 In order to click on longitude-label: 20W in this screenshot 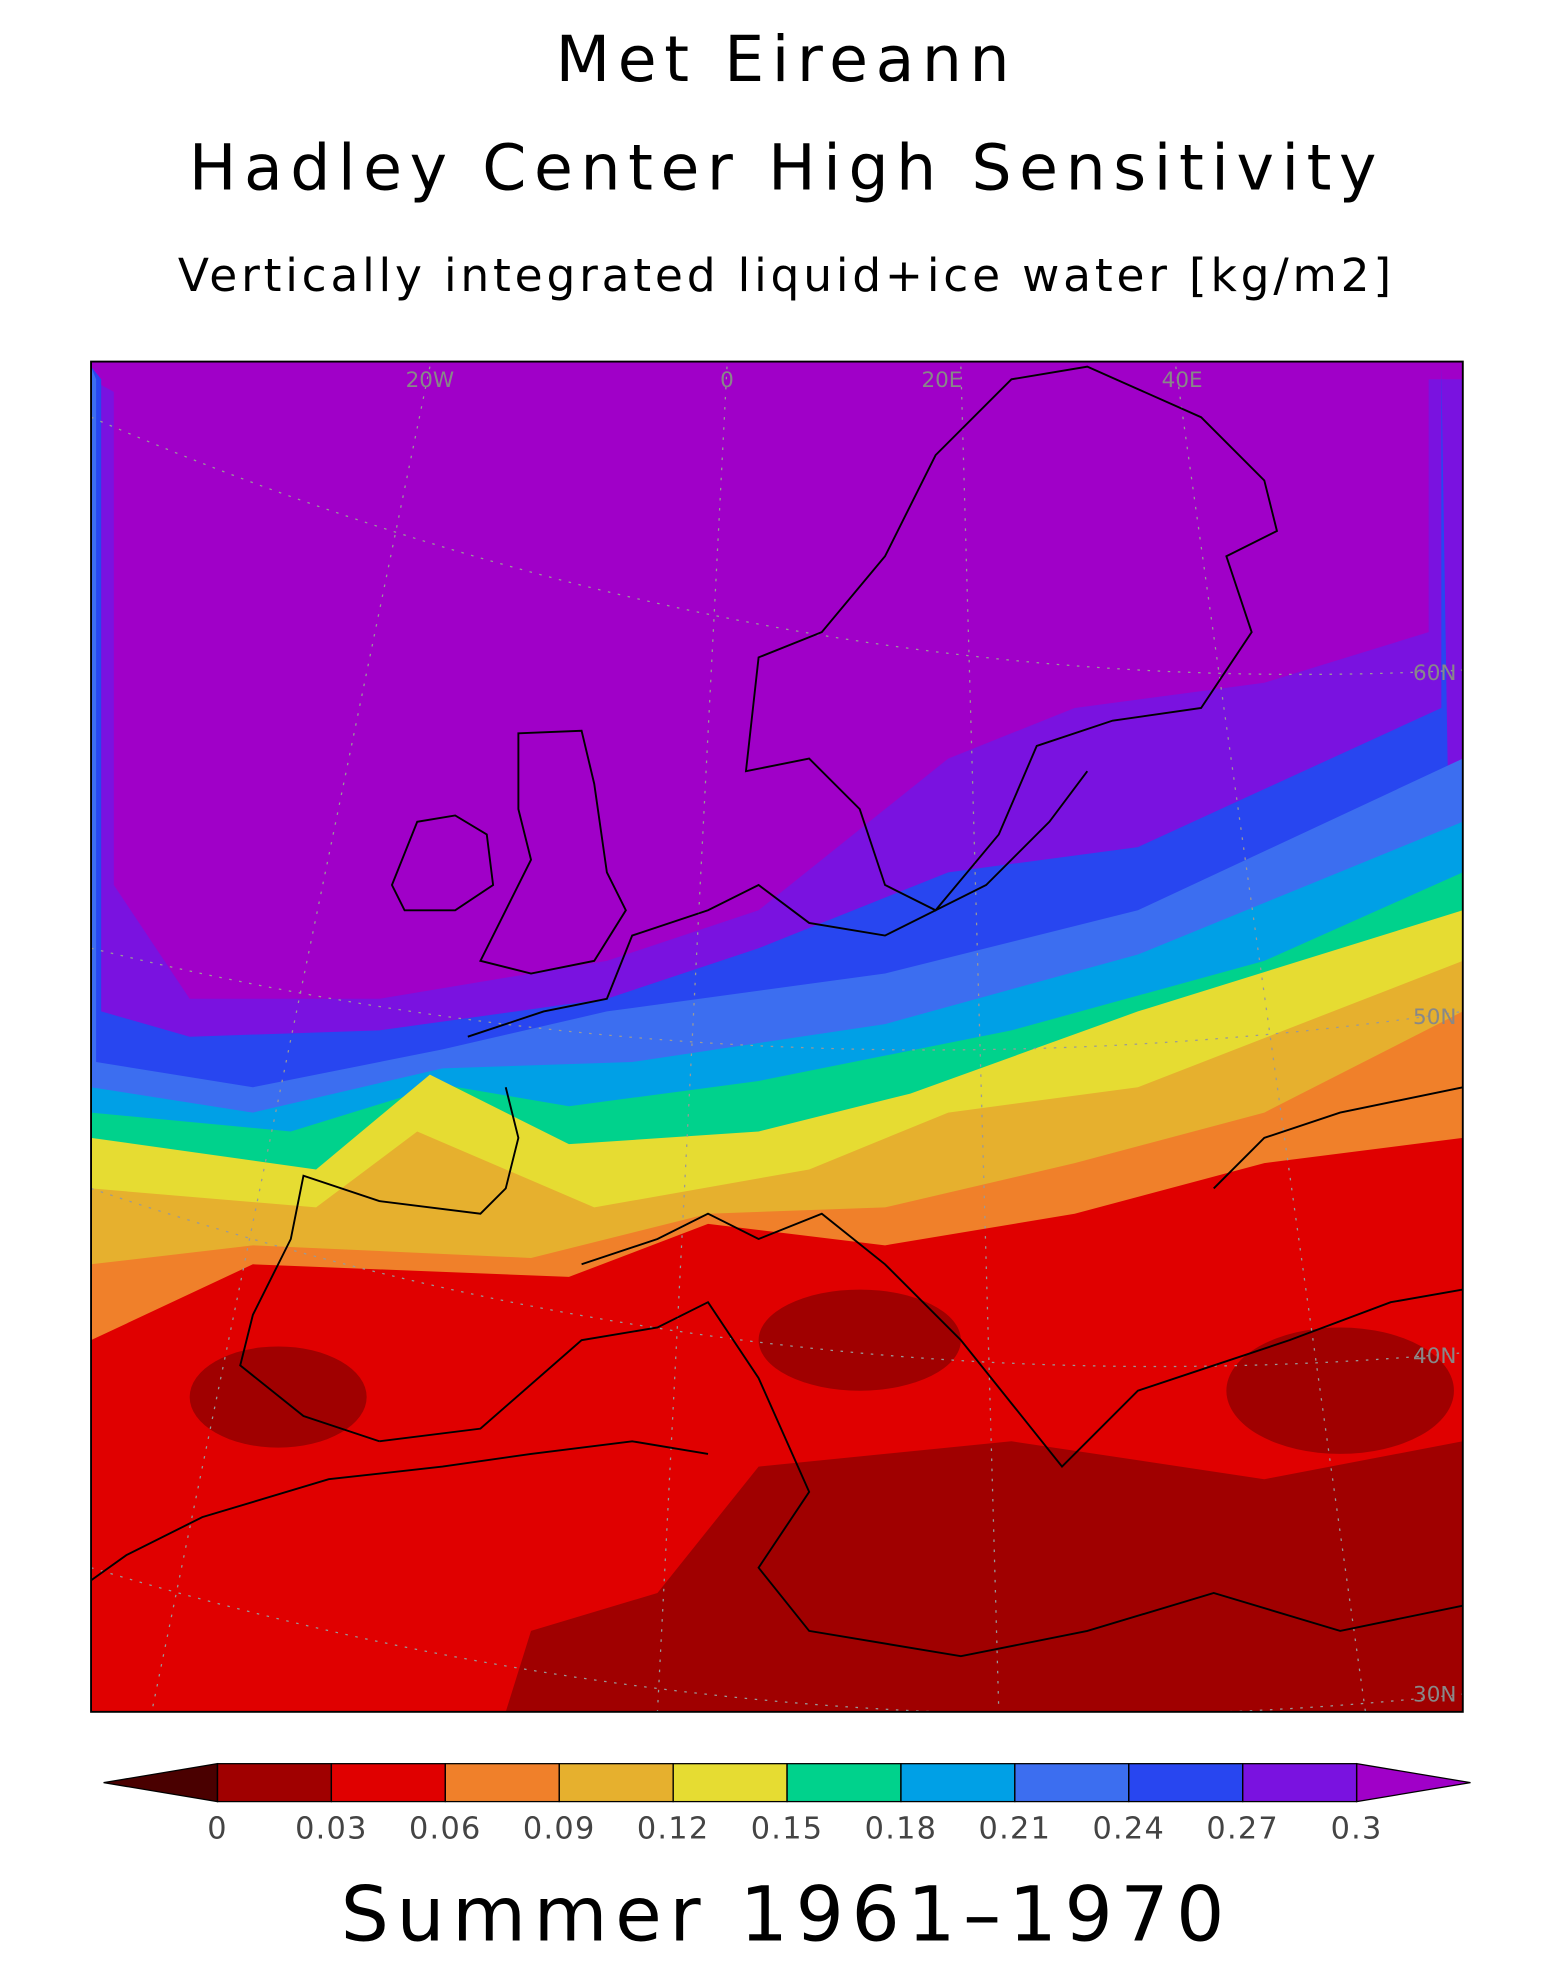, I will do `click(430, 380)`.